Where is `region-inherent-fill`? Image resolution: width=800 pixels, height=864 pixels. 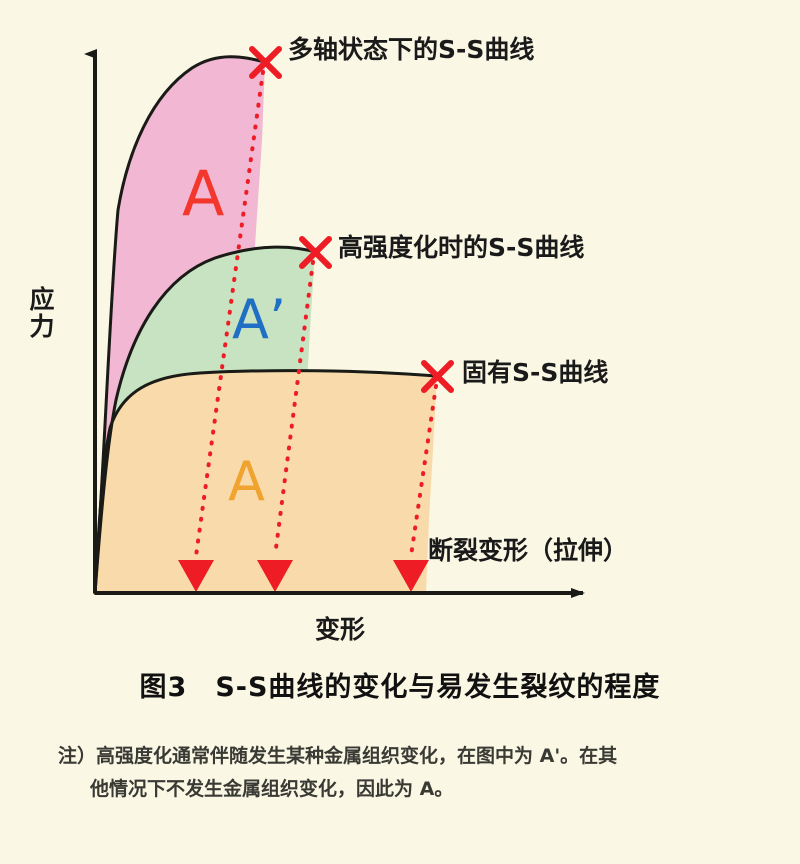 region-inherent-fill is located at coordinates (266, 481).